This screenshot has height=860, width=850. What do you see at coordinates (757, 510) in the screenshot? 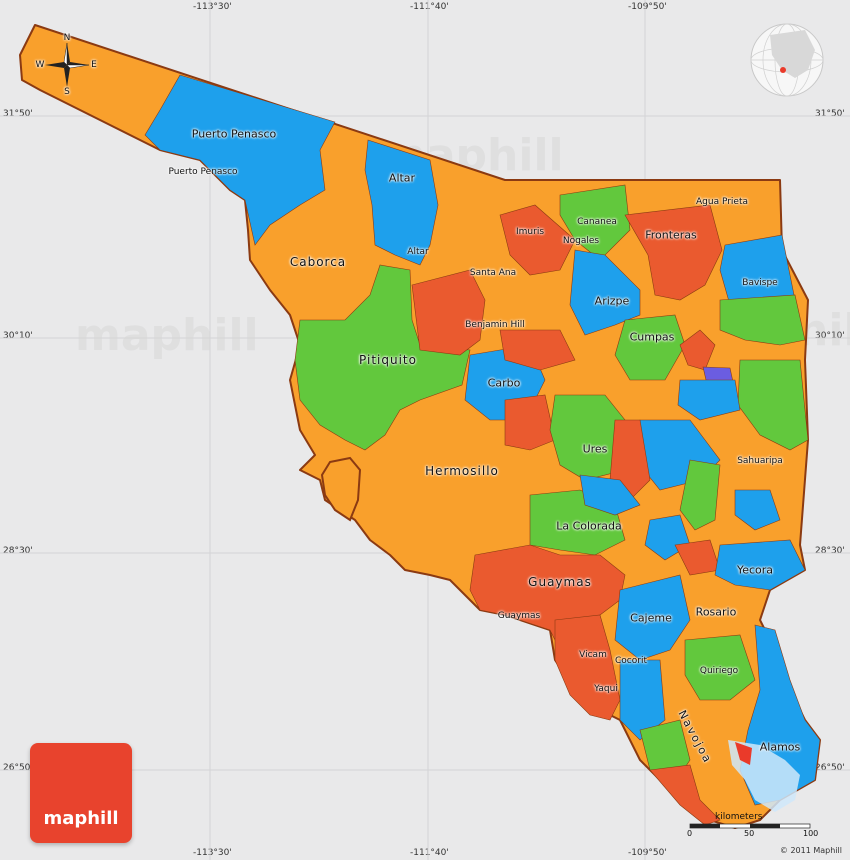
I see `region-arivechi` at bounding box center [757, 510].